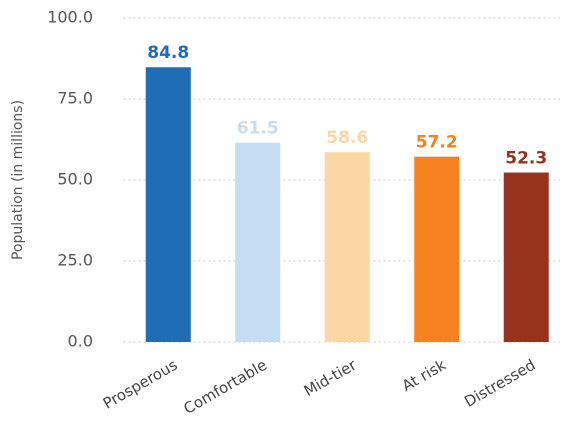 Image resolution: width=564 pixels, height=433 pixels. What do you see at coordinates (75, 98) in the screenshot?
I see `y-tick-label: 75.0` at bounding box center [75, 98].